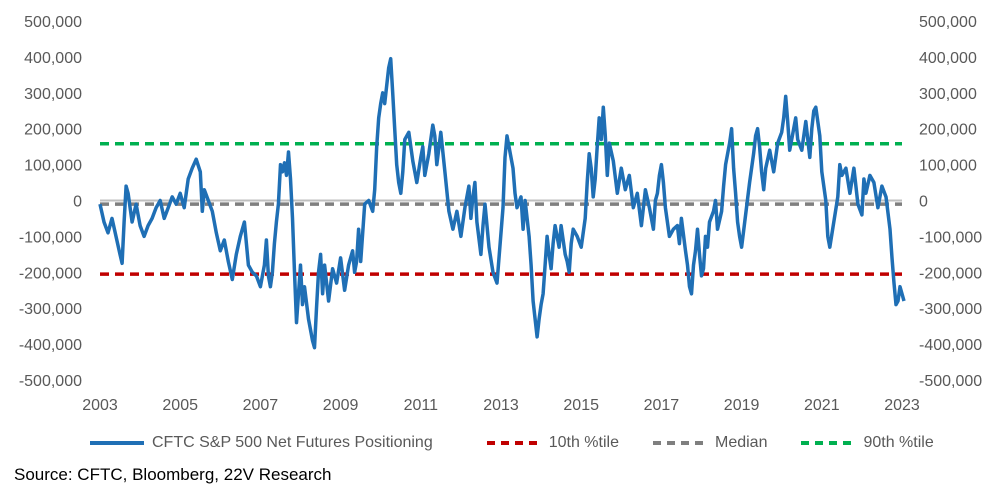  What do you see at coordinates (53, 58) in the screenshot?
I see `y-tick-left: 400,000` at bounding box center [53, 58].